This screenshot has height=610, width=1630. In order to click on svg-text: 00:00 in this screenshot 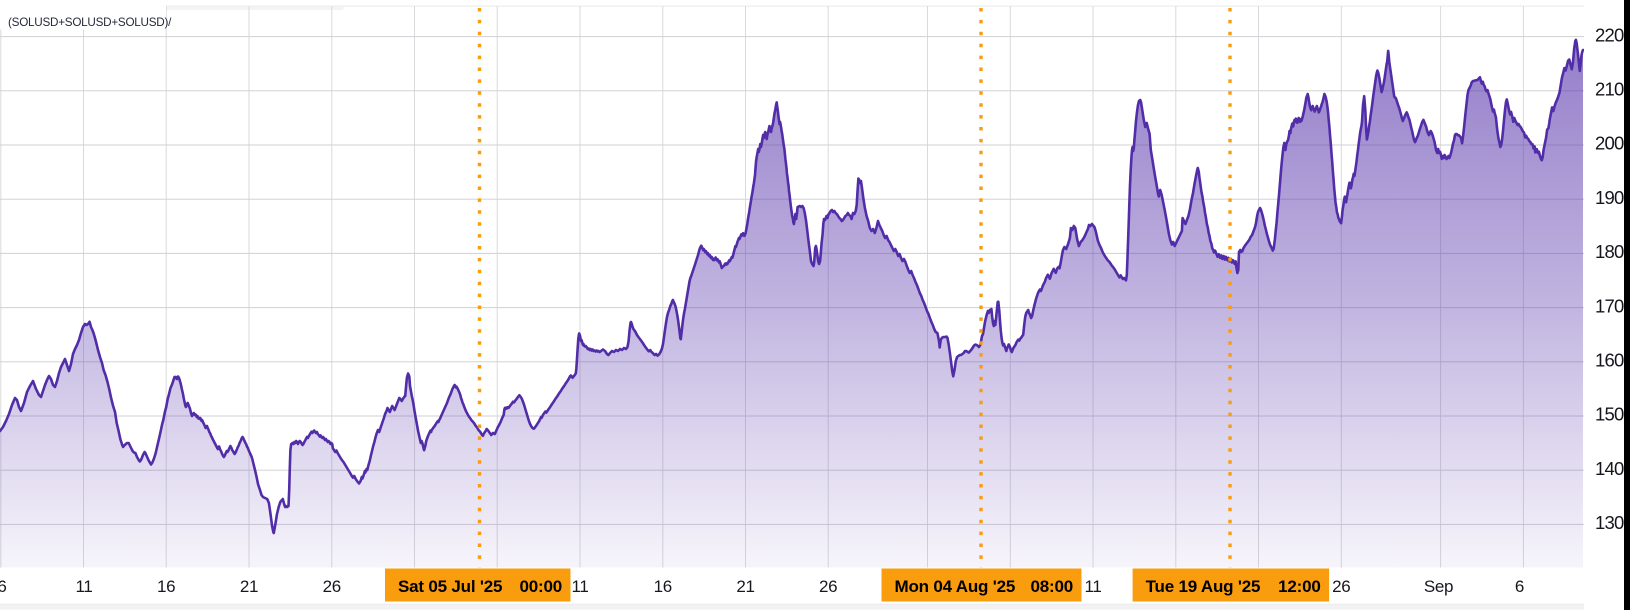, I will do `click(541, 586)`.